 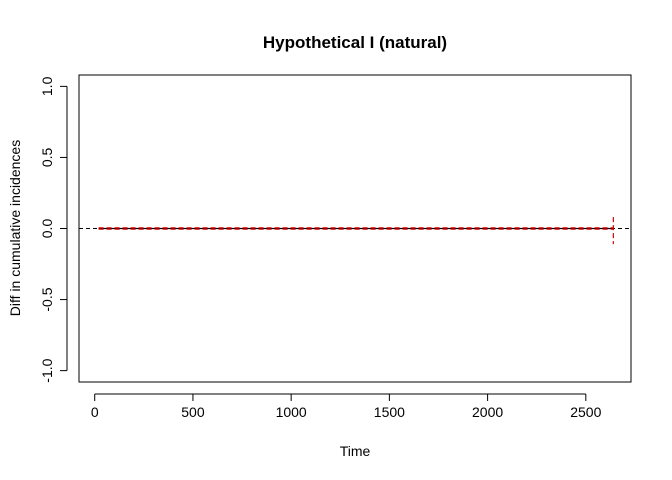 What do you see at coordinates (193, 412) in the screenshot?
I see `x-tick-label: 500` at bounding box center [193, 412].